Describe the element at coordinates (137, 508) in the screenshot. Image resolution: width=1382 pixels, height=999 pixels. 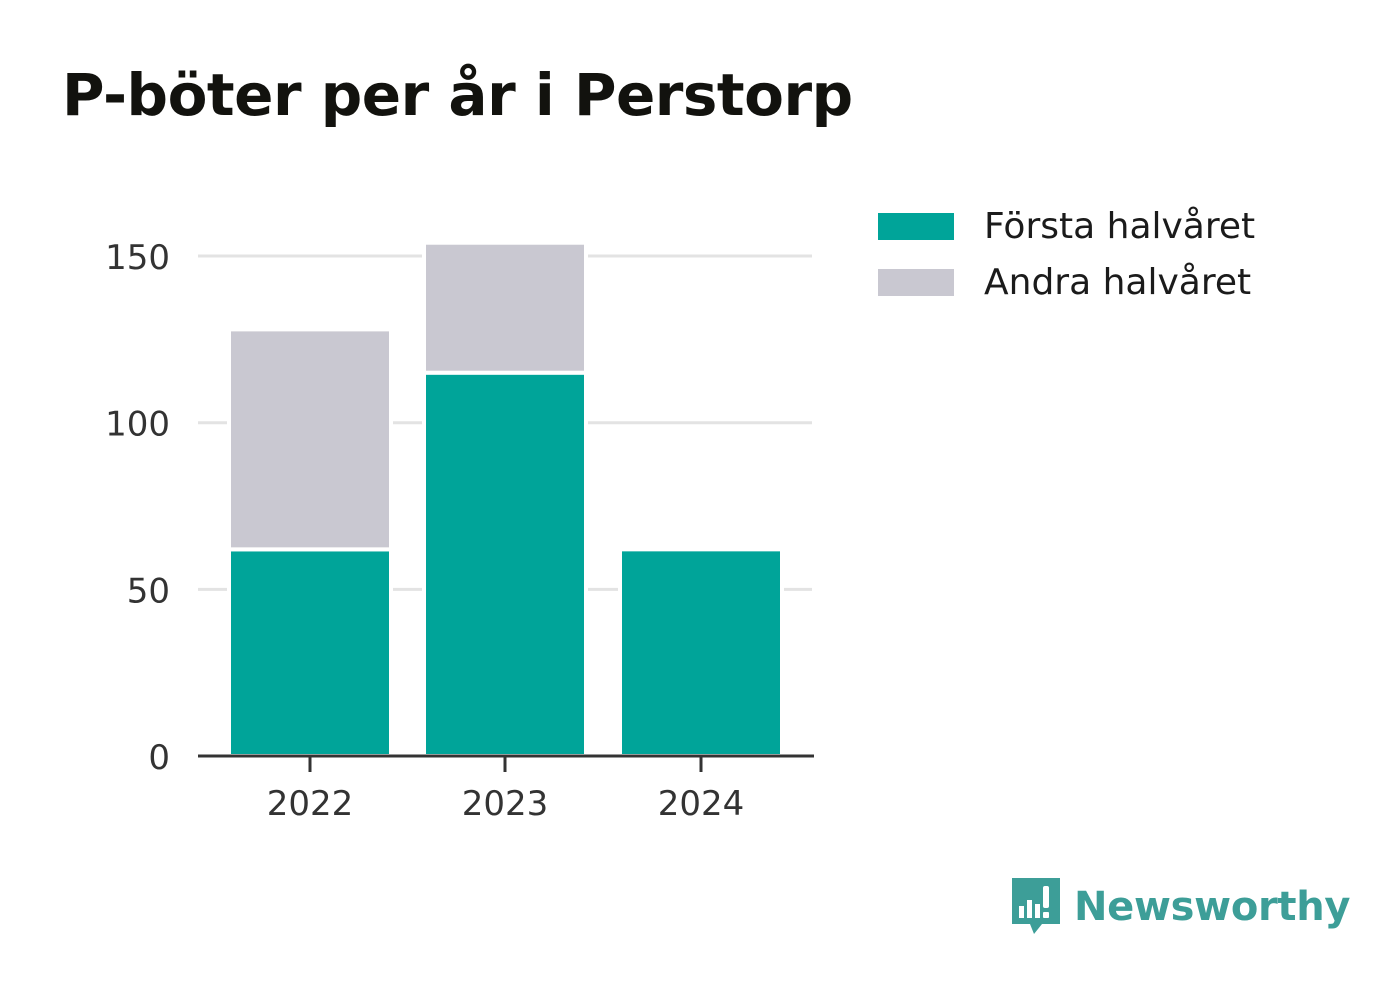
I see `y-axis-tick-labels: 0 50 100 150` at that location.